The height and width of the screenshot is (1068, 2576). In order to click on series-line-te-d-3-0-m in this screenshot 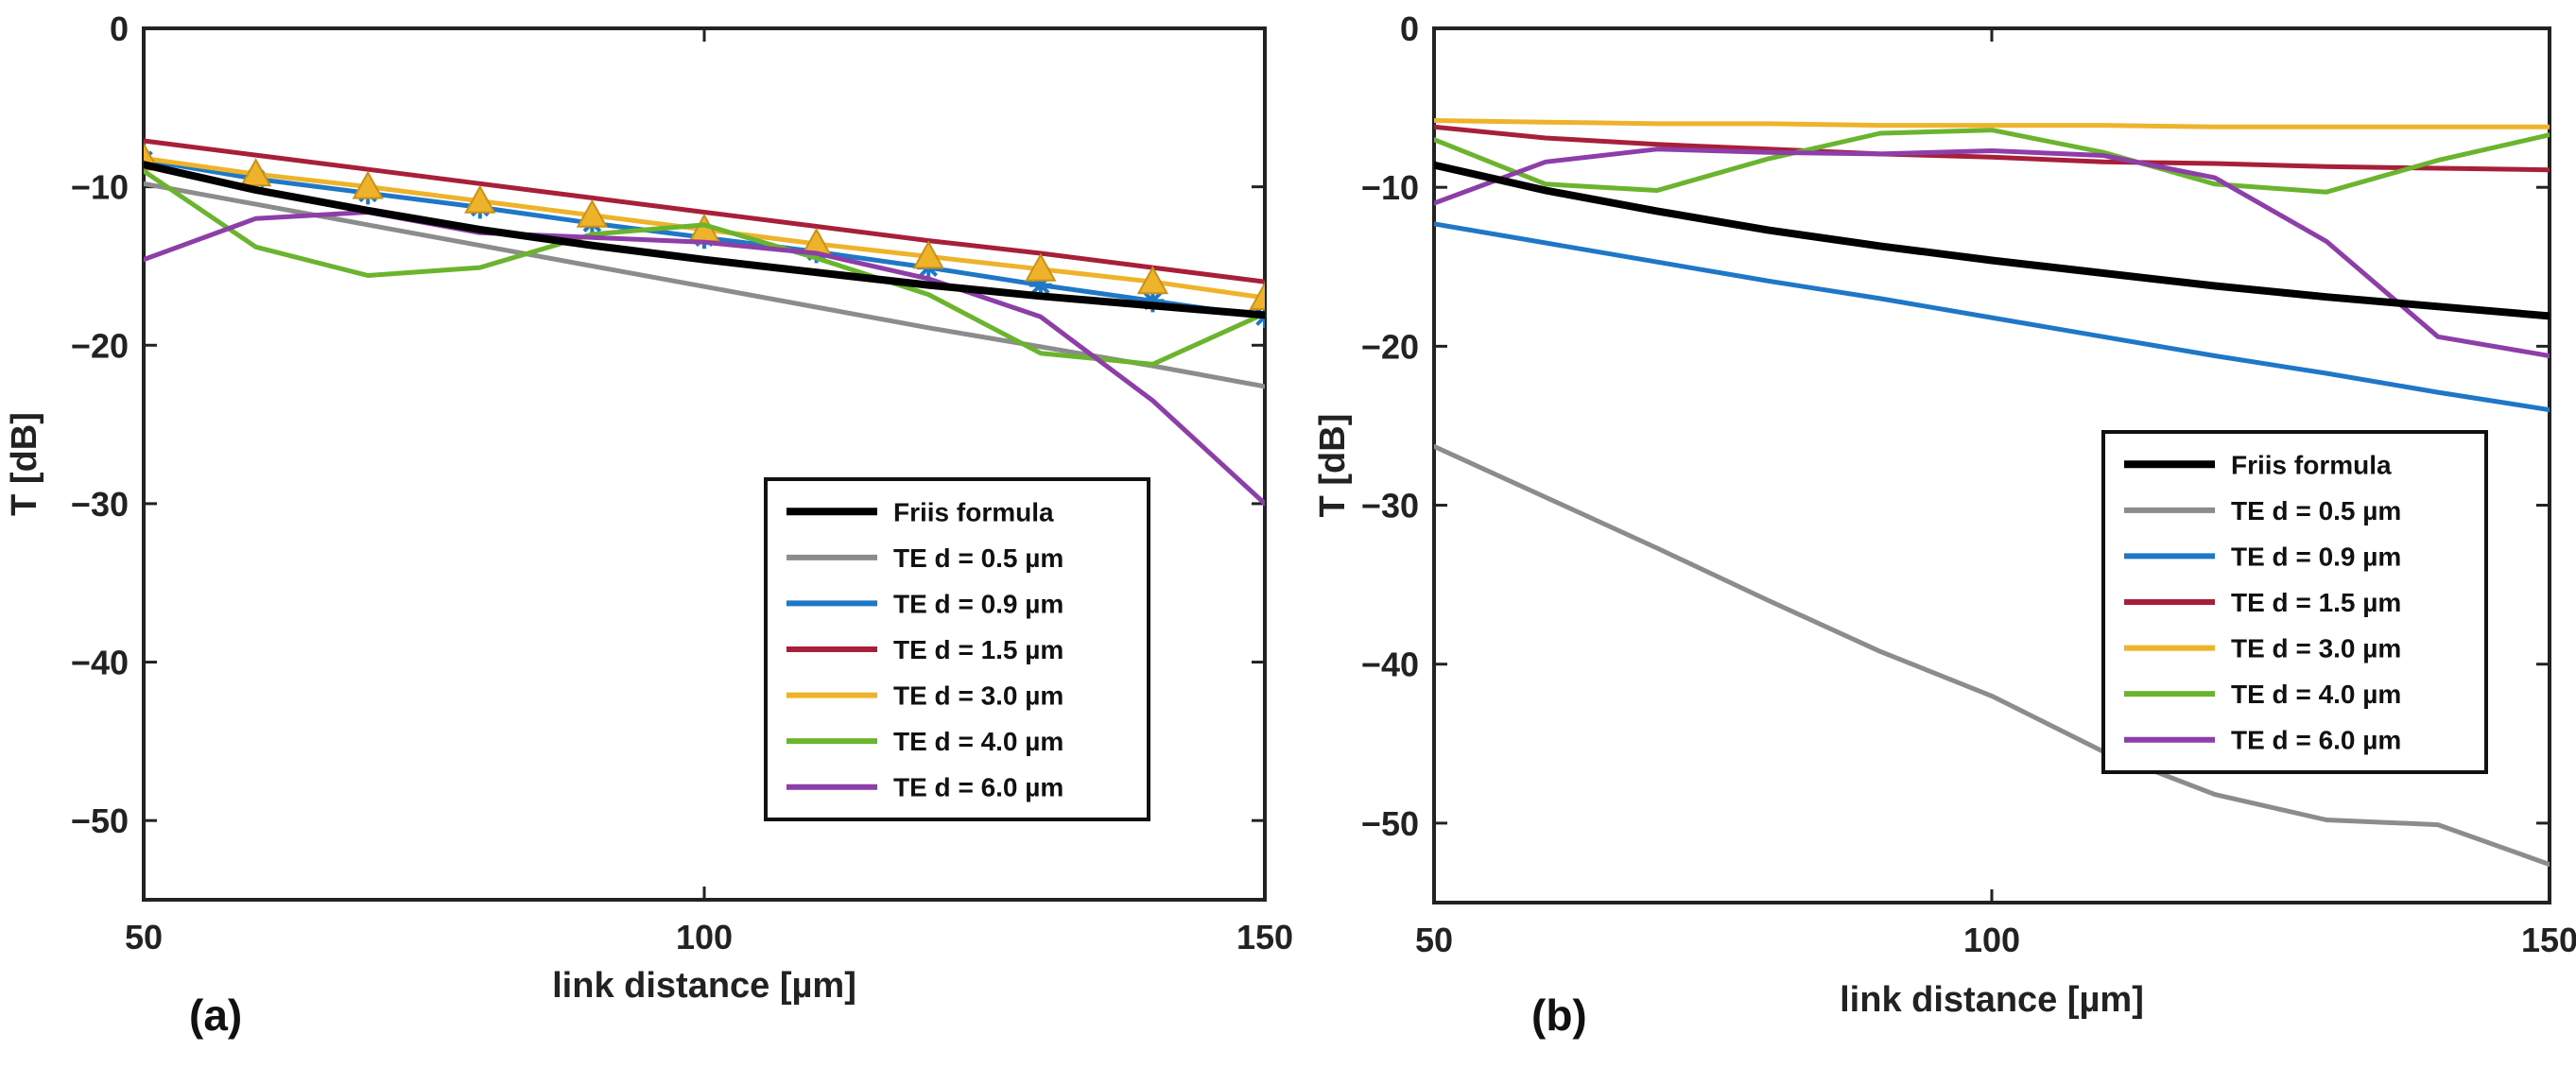, I will do `click(1992, 123)`.